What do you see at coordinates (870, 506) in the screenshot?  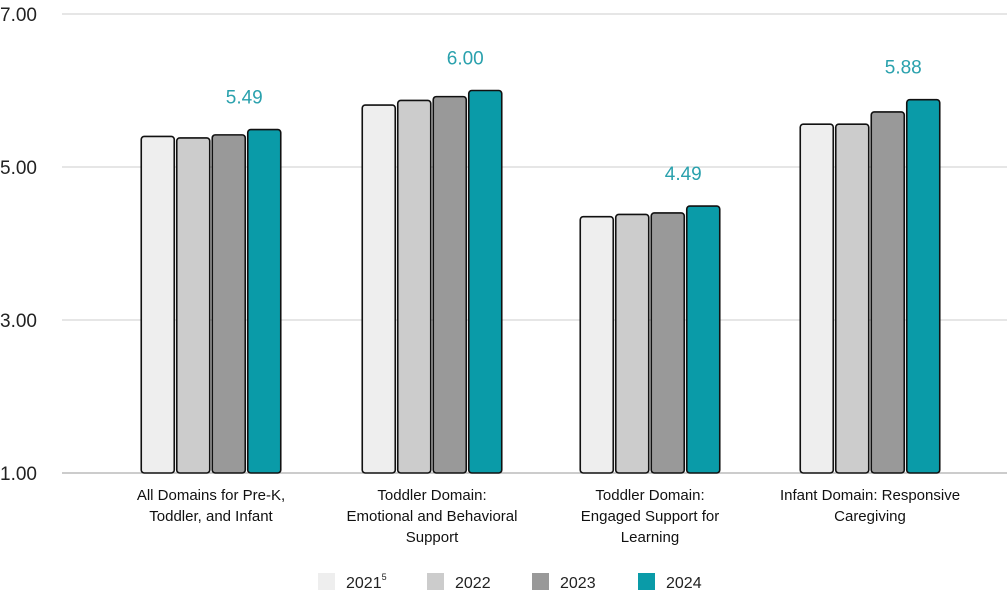 I see `category-label: Infant Domain: Responsive Caregiving` at bounding box center [870, 506].